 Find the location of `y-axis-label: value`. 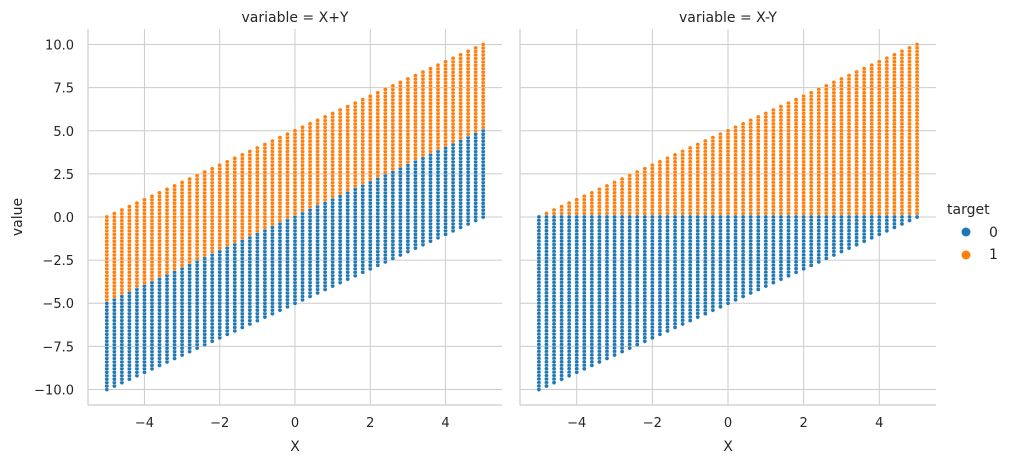

y-axis-label: value is located at coordinates (18, 217).